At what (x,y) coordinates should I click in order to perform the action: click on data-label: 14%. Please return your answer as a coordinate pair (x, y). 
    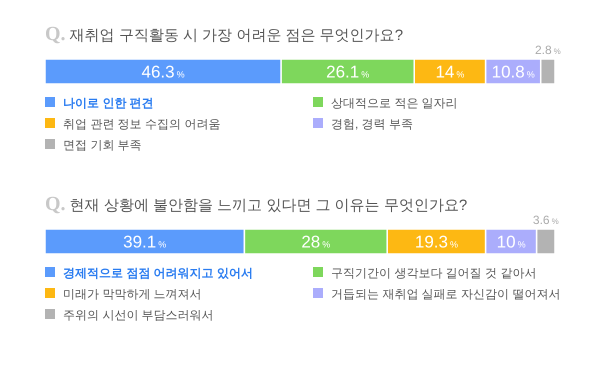
    Looking at the image, I should click on (449, 72).